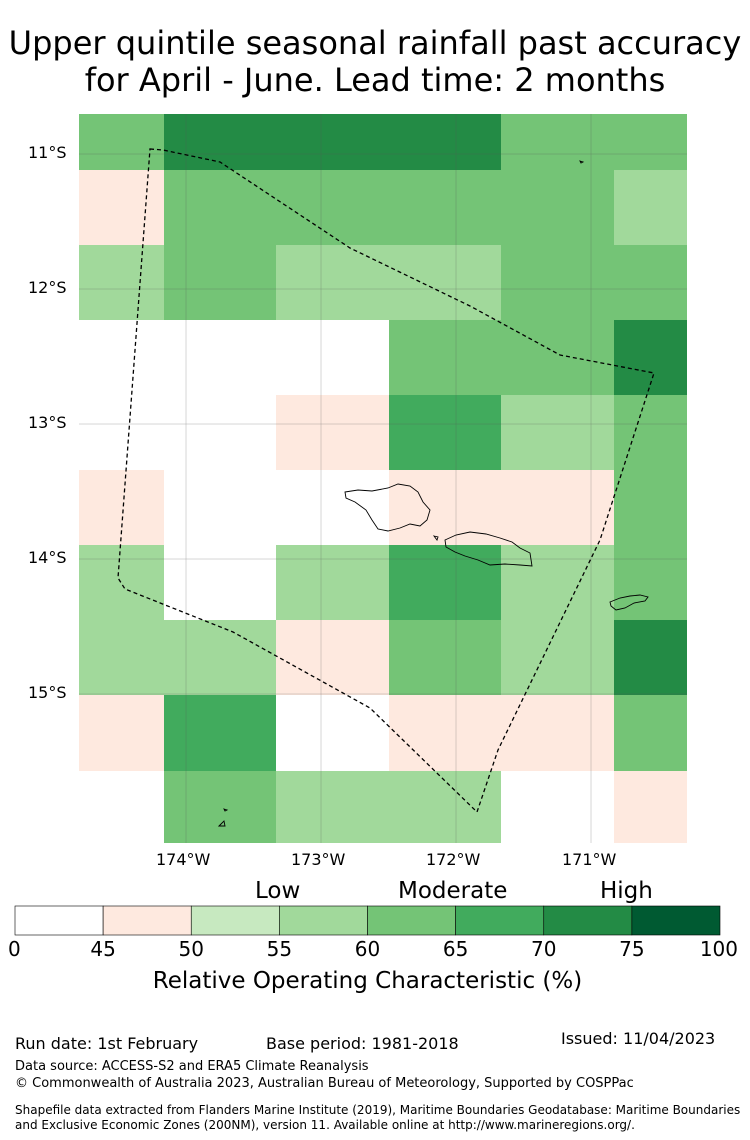 The image size is (750, 1140). Describe the element at coordinates (47, 692) in the screenshot. I see `lat-label: 15°S` at that location.